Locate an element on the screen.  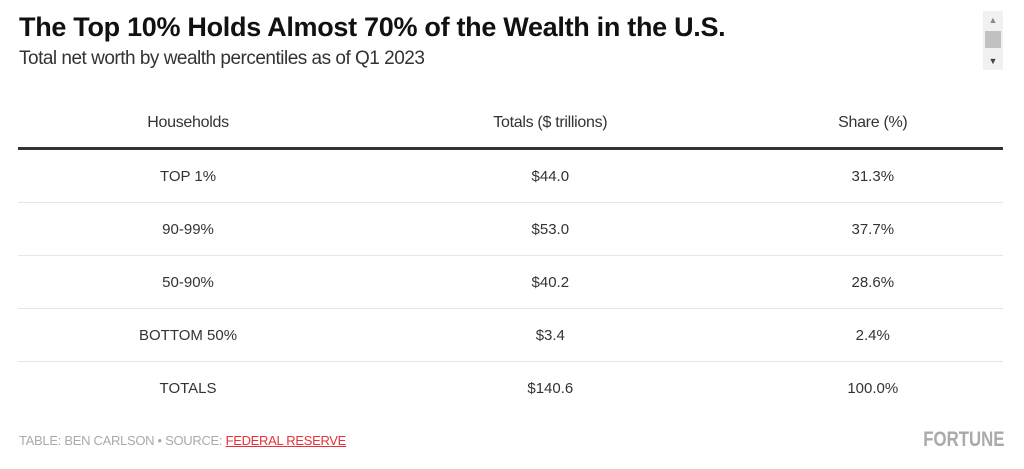
scroll-down-icon: ▼ is located at coordinates (993, 61).